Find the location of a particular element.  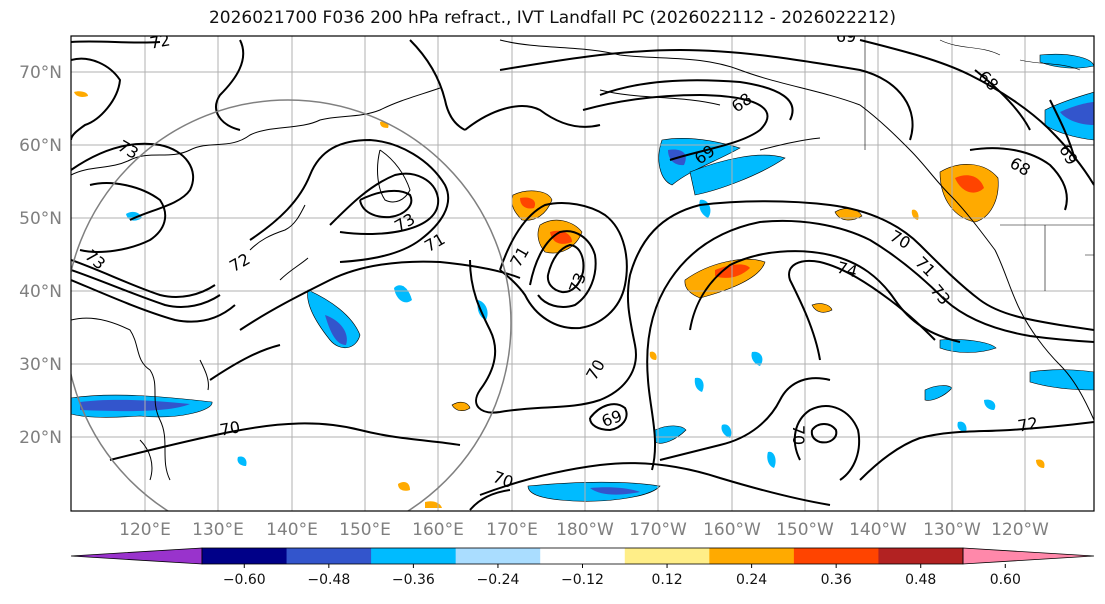

contour-label: 69 is located at coordinates (846, 36).